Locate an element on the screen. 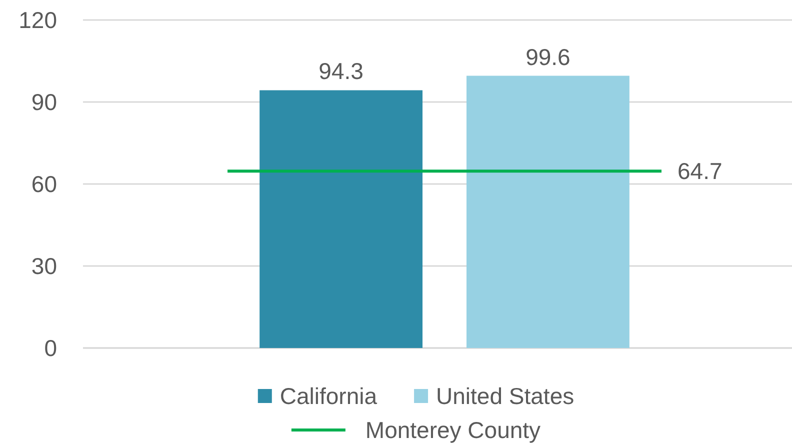 The image size is (792, 443). annotation: 64.7 is located at coordinates (699, 171).